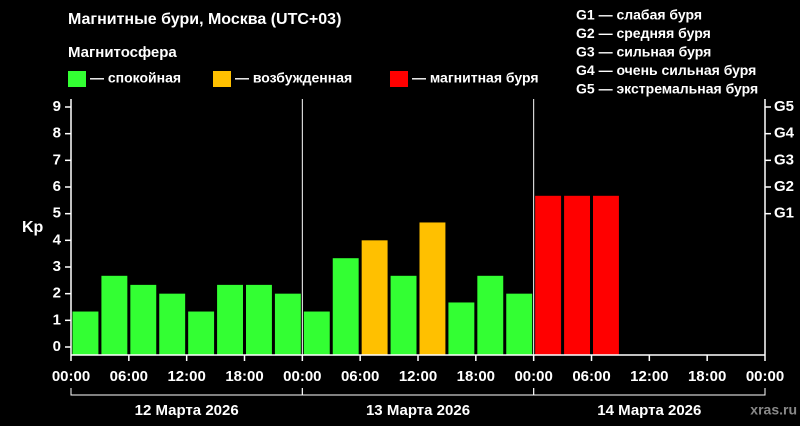 Image resolution: width=800 pixels, height=426 pixels. I want to click on y-tick-label: 9, so click(57, 106).